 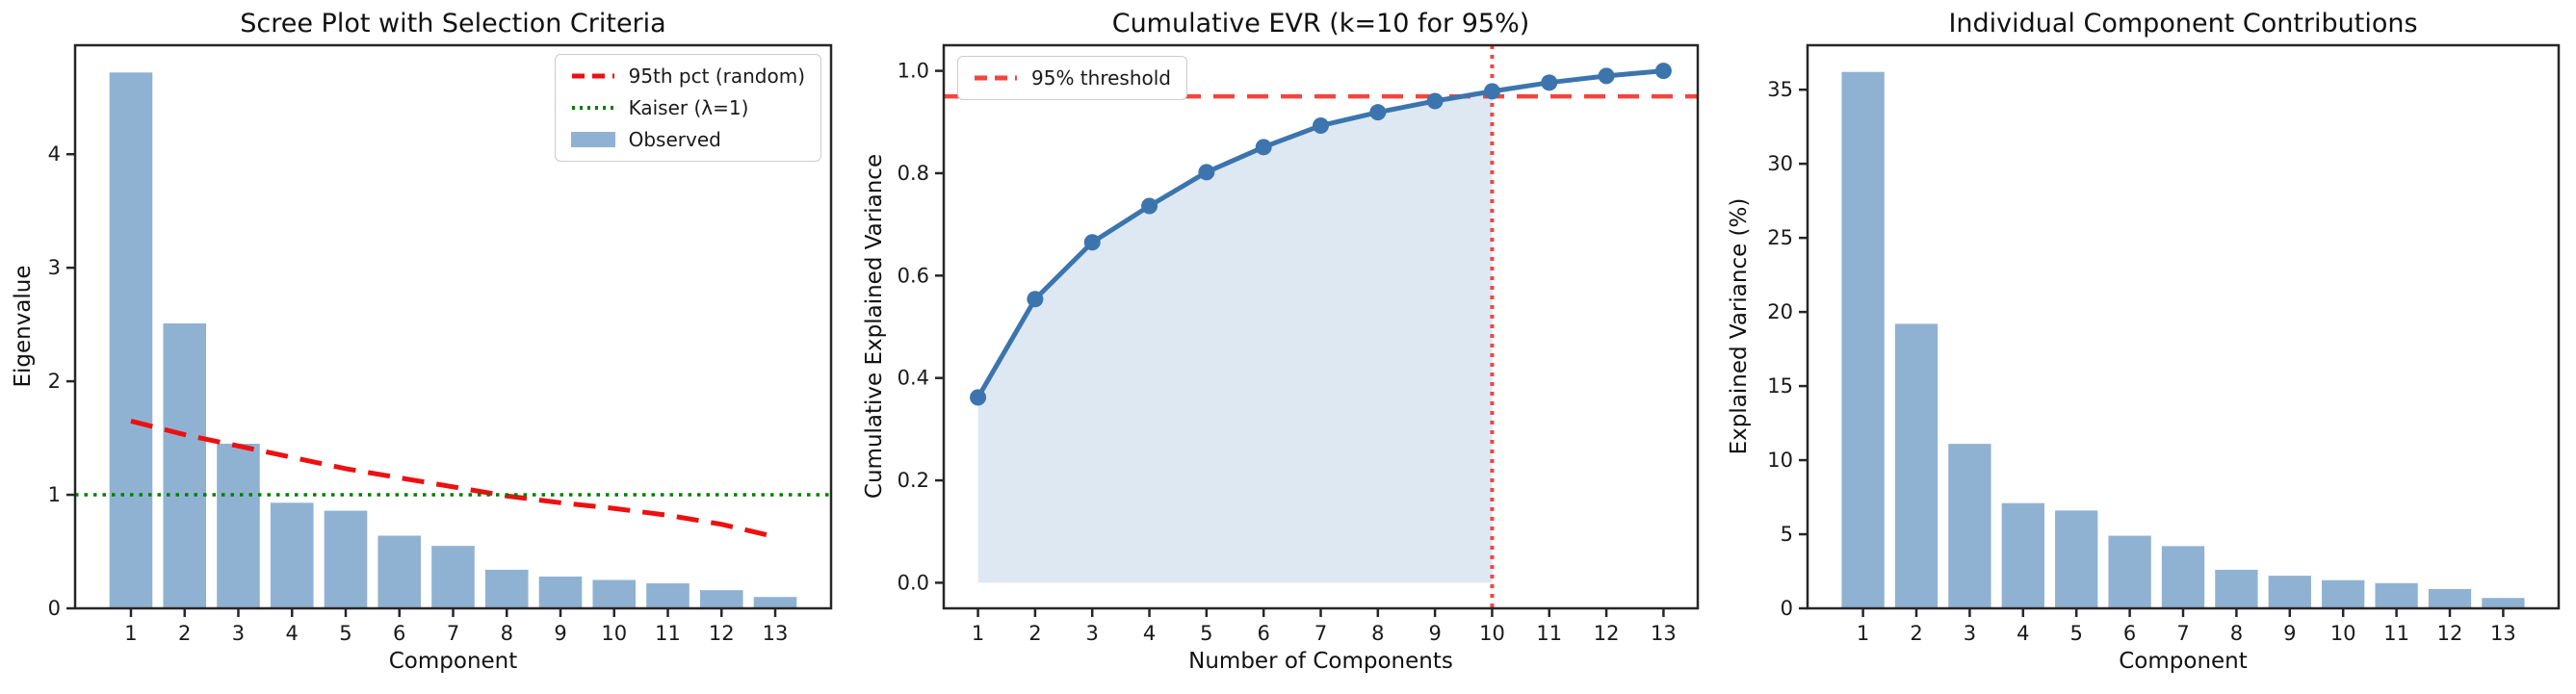 I want to click on legend-item: Kaiser (λ=1), so click(x=688, y=107).